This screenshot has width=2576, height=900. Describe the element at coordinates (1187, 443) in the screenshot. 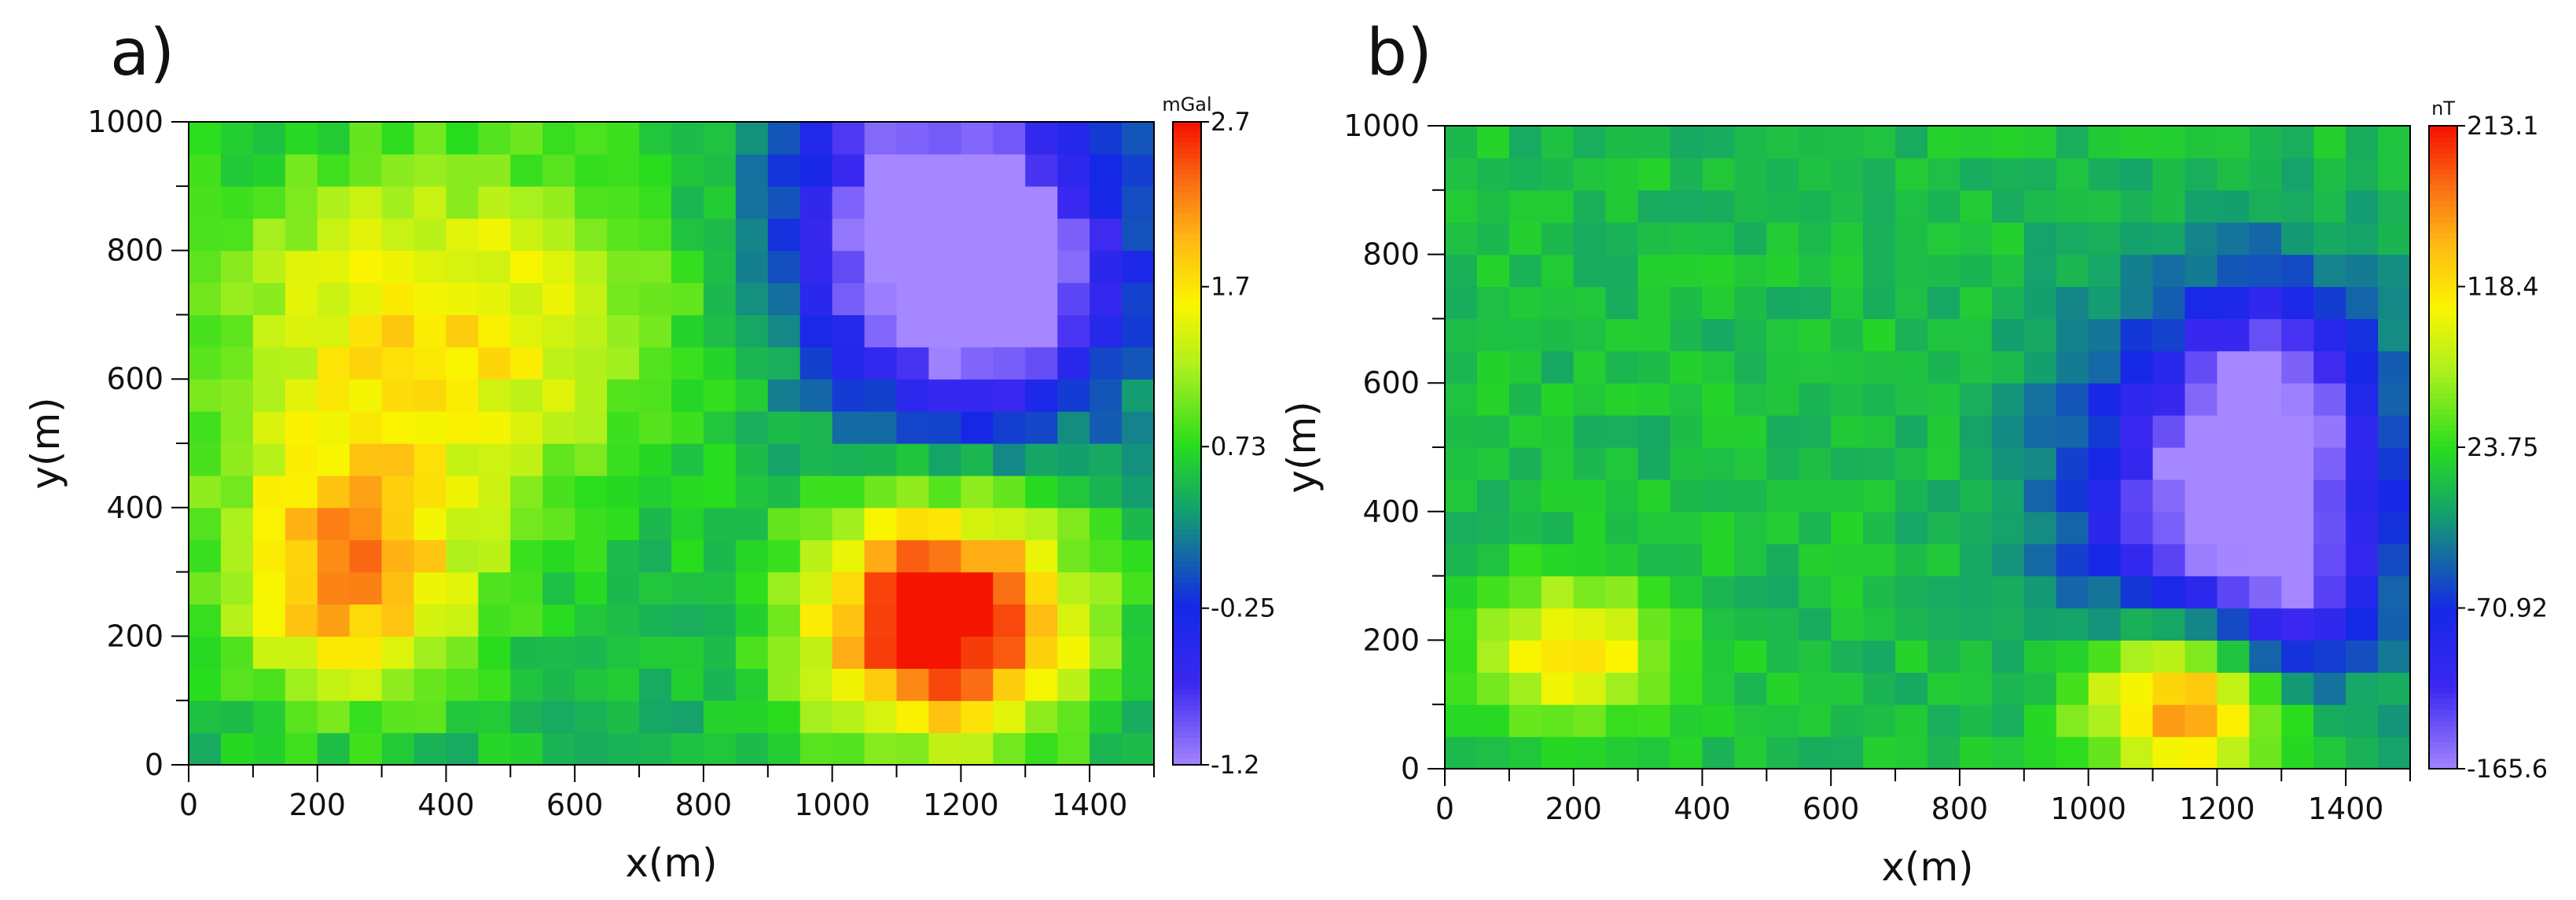

I see `colorbar-frame` at that location.